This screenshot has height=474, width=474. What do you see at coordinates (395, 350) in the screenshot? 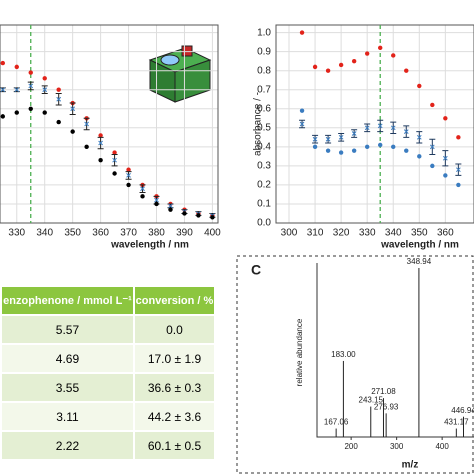
I see `axes` at bounding box center [395, 350].